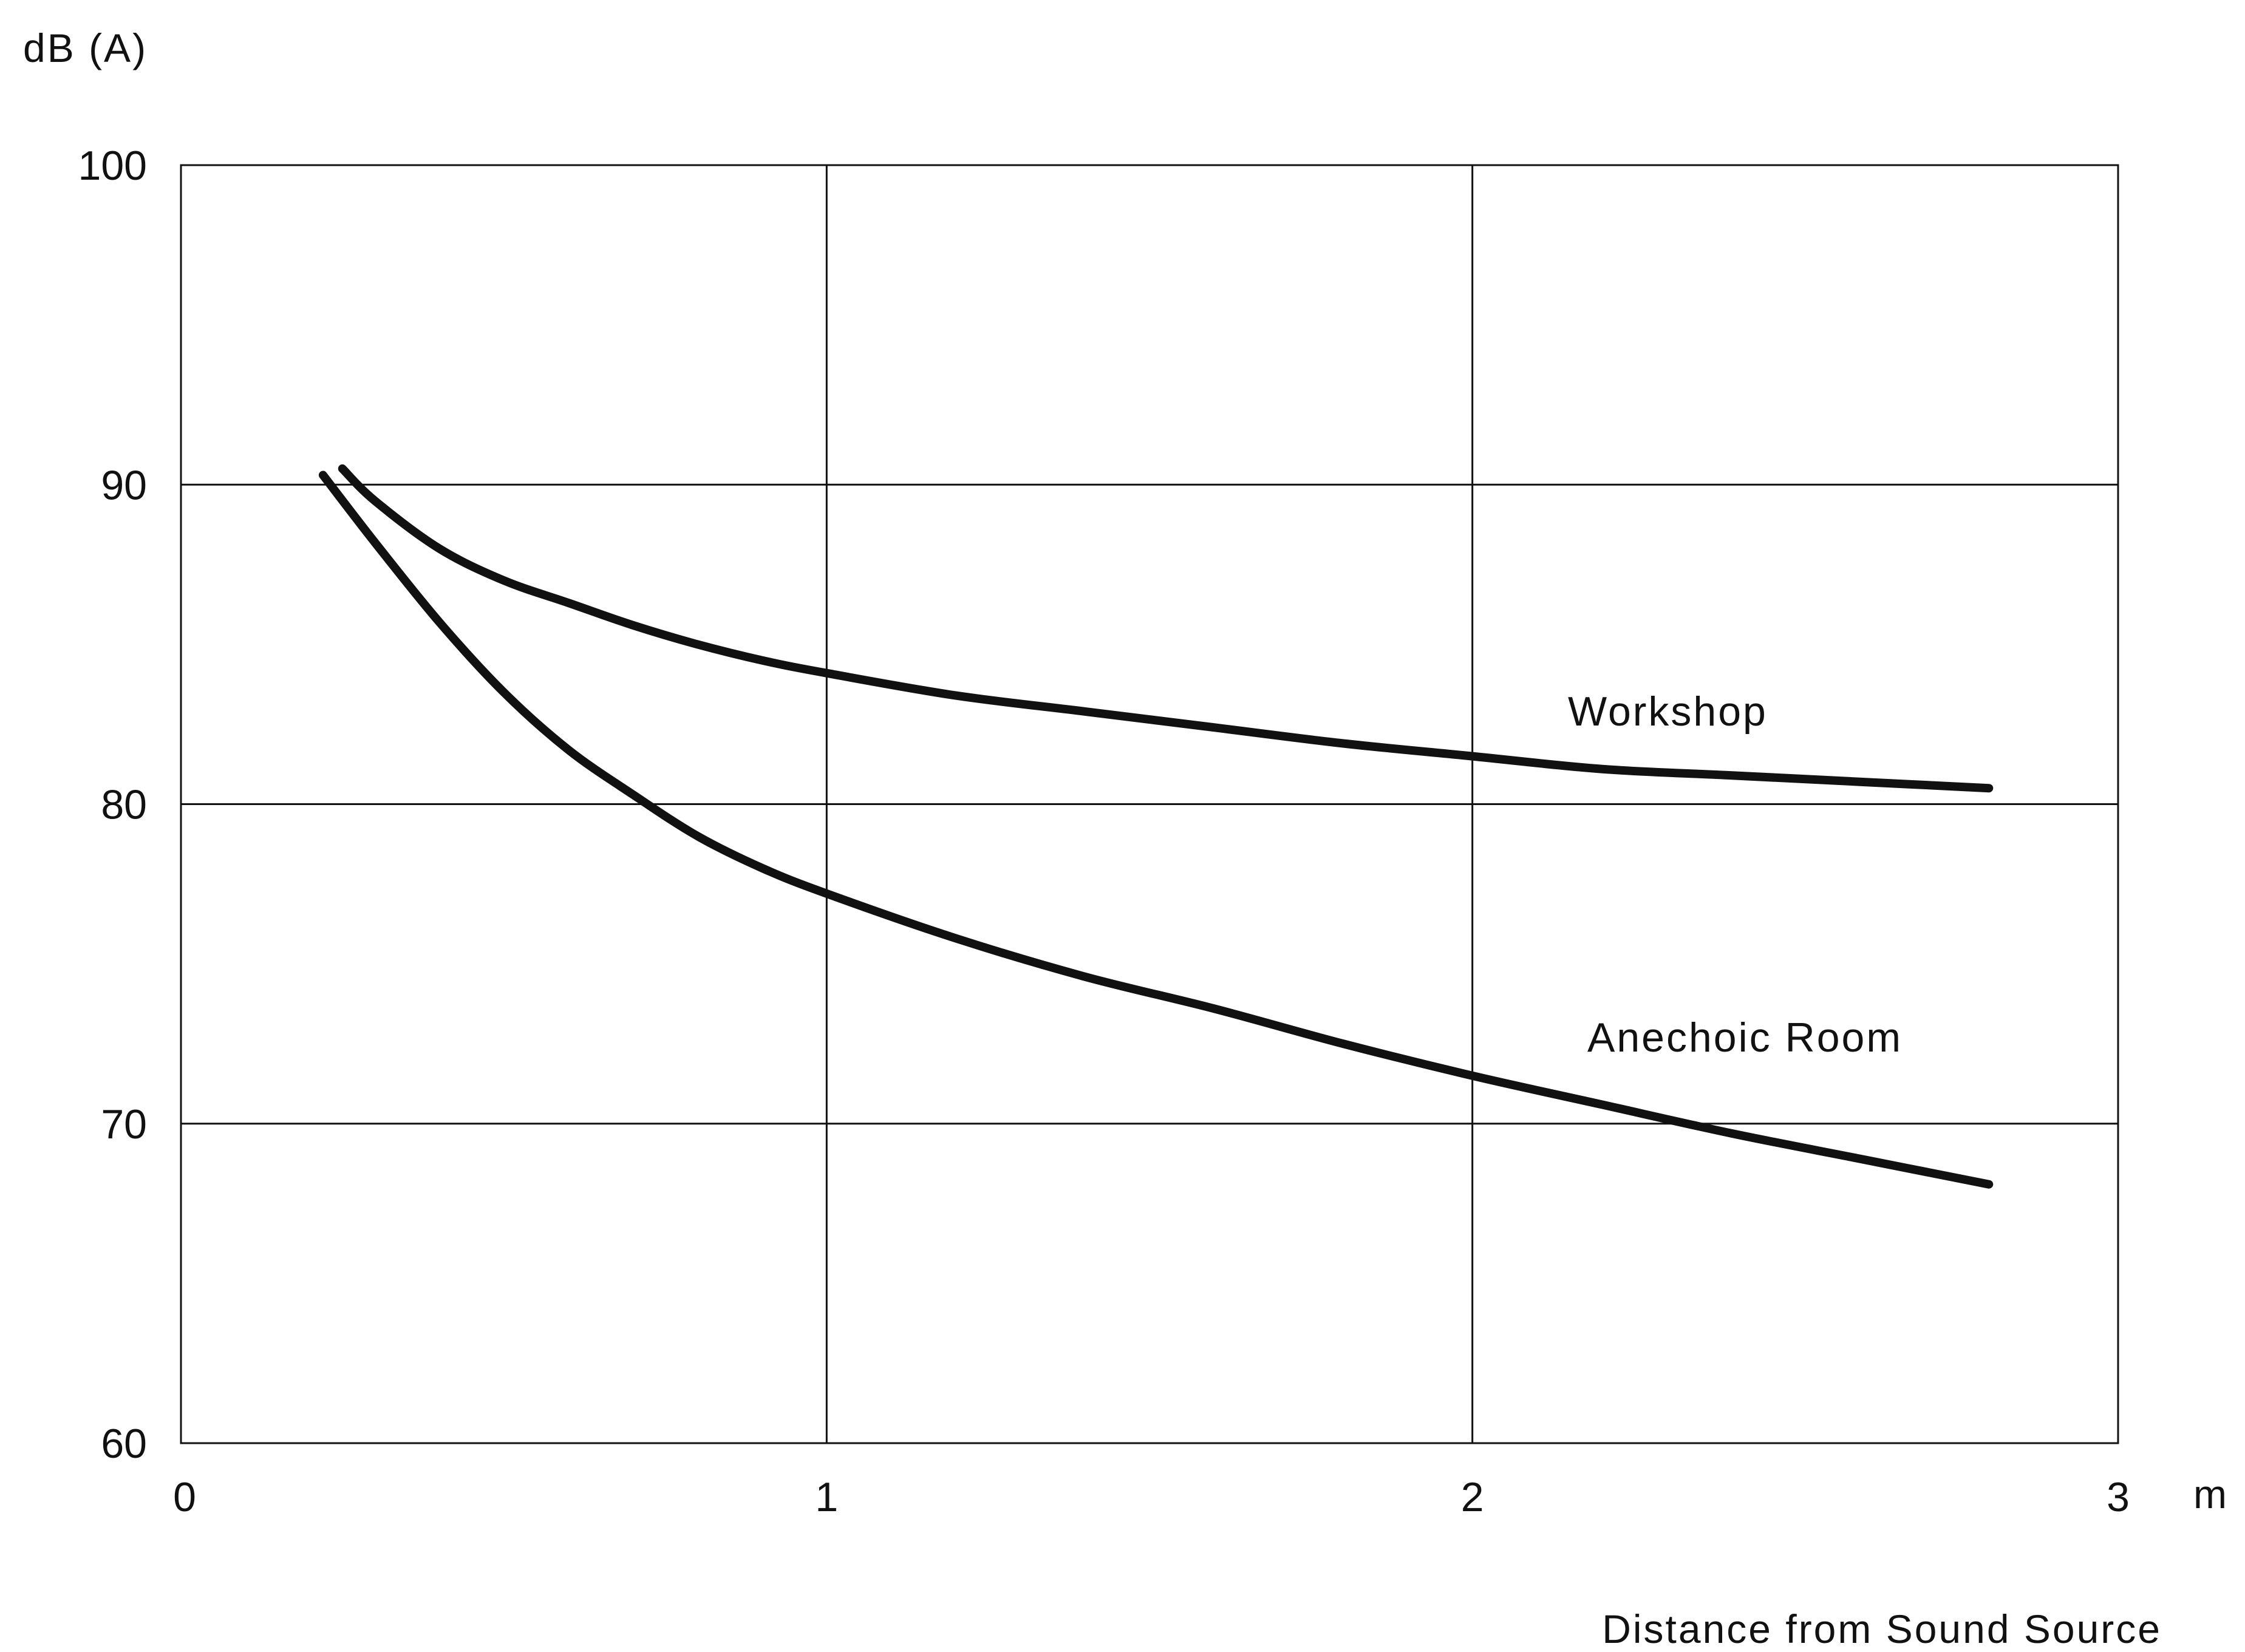  Describe the element at coordinates (1882, 1628) in the screenshot. I see `x-axis-label: Distance from Sound Source` at that location.